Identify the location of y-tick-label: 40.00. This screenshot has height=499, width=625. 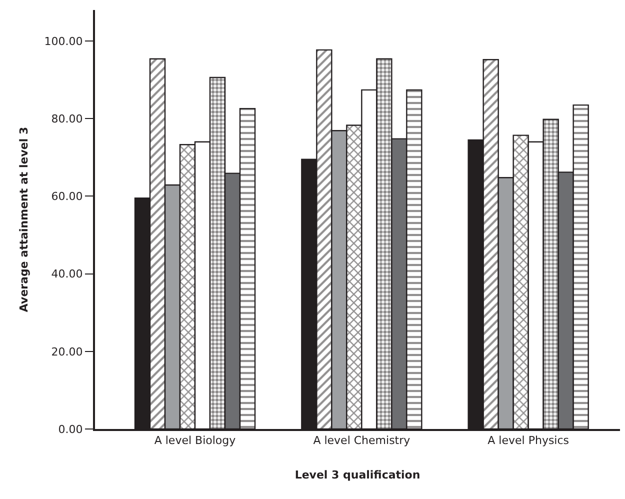
(67, 274).